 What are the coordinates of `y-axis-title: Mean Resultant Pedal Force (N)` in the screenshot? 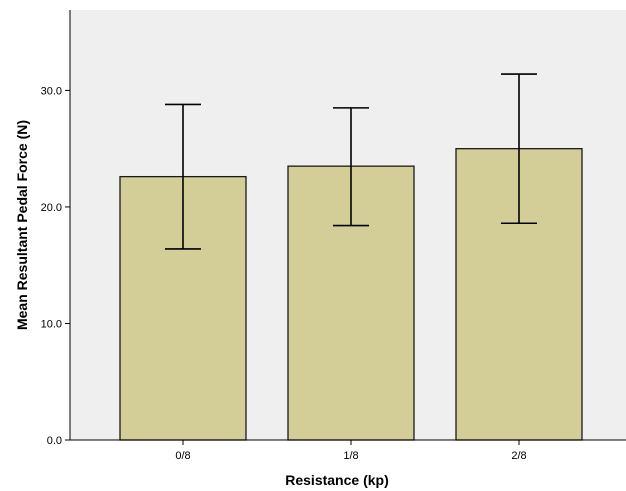 It's located at (22, 225).